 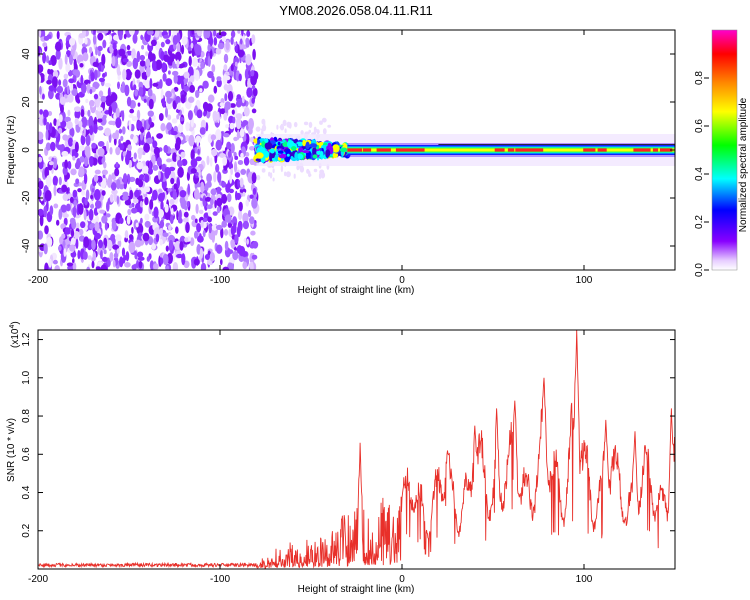 What do you see at coordinates (584, 579) in the screenshot?
I see `snr-x-tick-label: 100` at bounding box center [584, 579].